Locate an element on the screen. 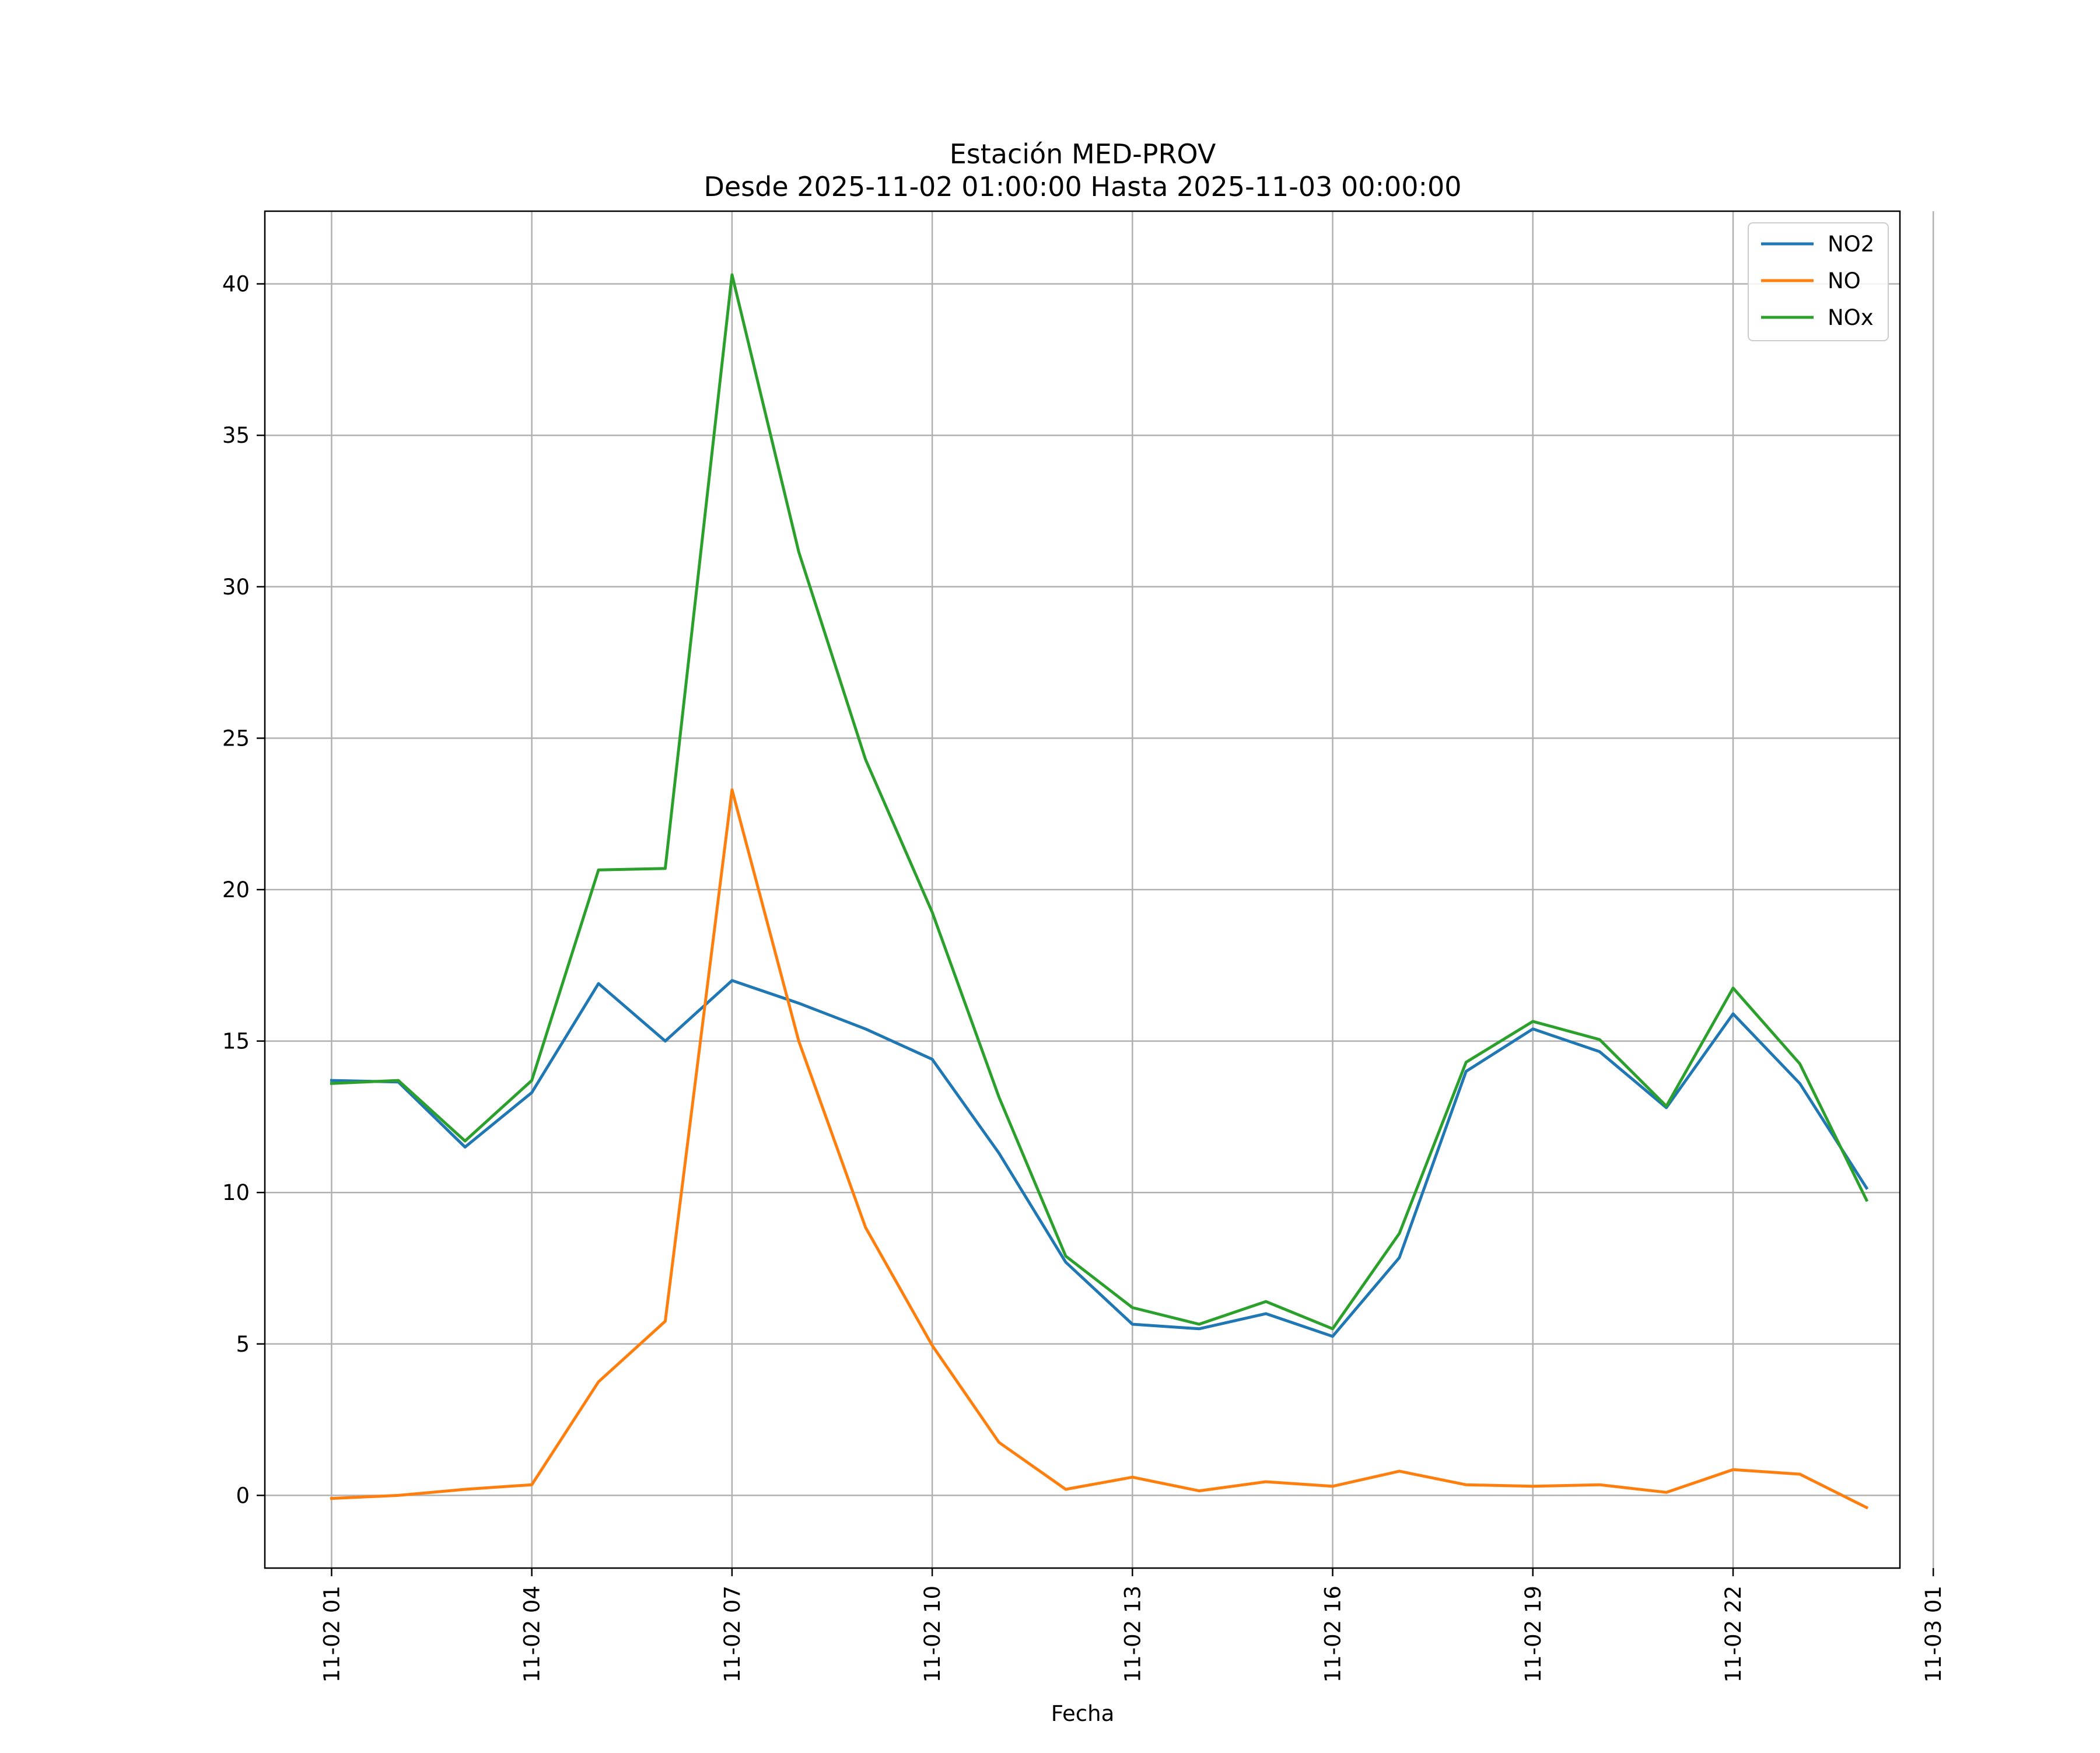 This screenshot has height=1753, width=2100. x-tick-label: 11-03 01 is located at coordinates (1933, 1634).